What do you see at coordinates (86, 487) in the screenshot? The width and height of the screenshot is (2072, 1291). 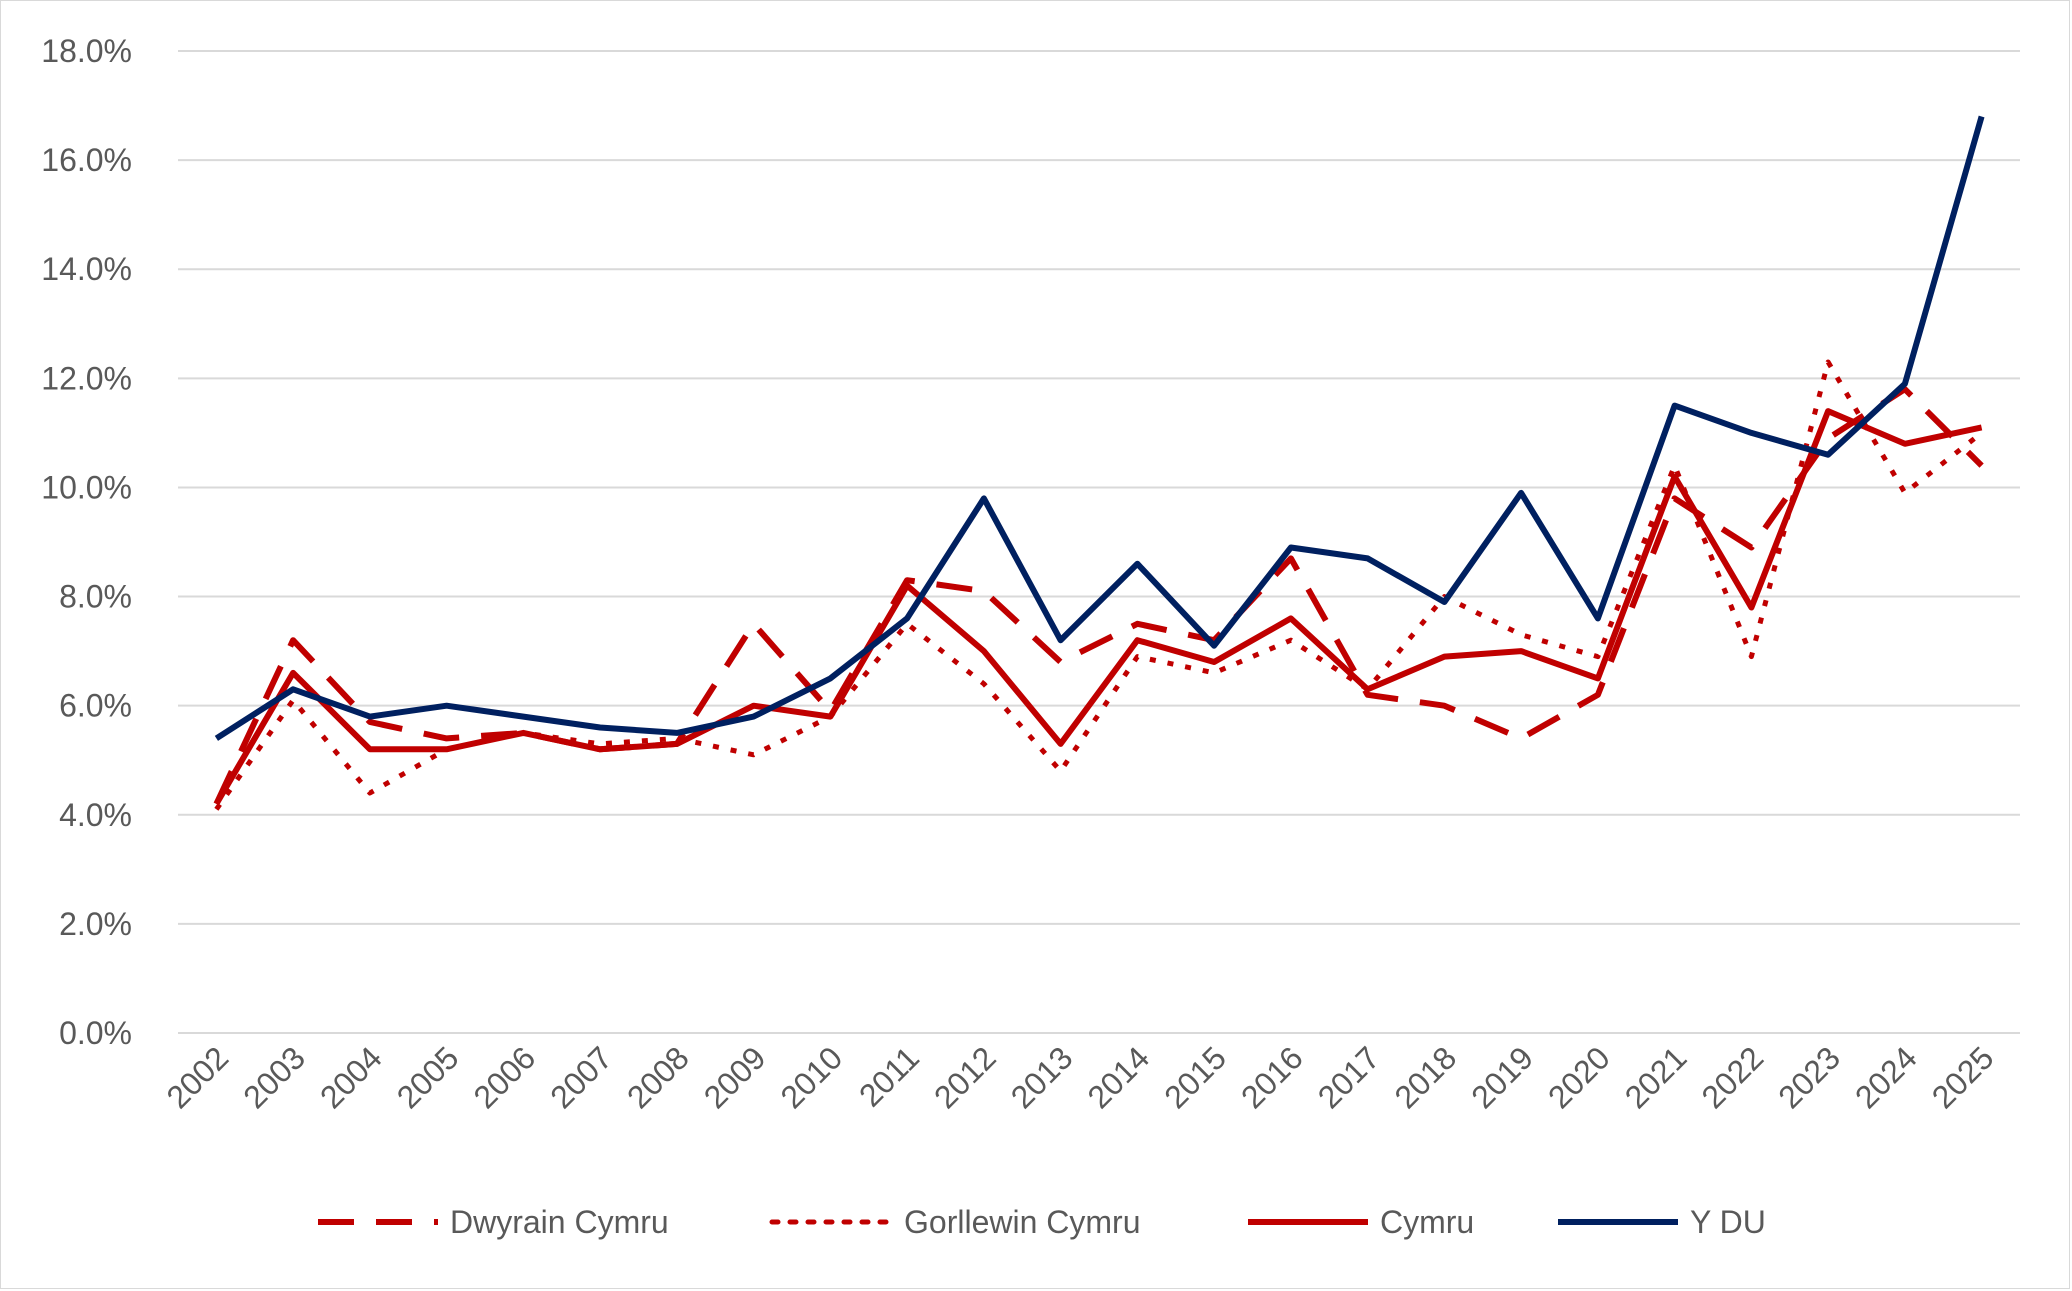 I see `y-tick-label: 10.0%` at bounding box center [86, 487].